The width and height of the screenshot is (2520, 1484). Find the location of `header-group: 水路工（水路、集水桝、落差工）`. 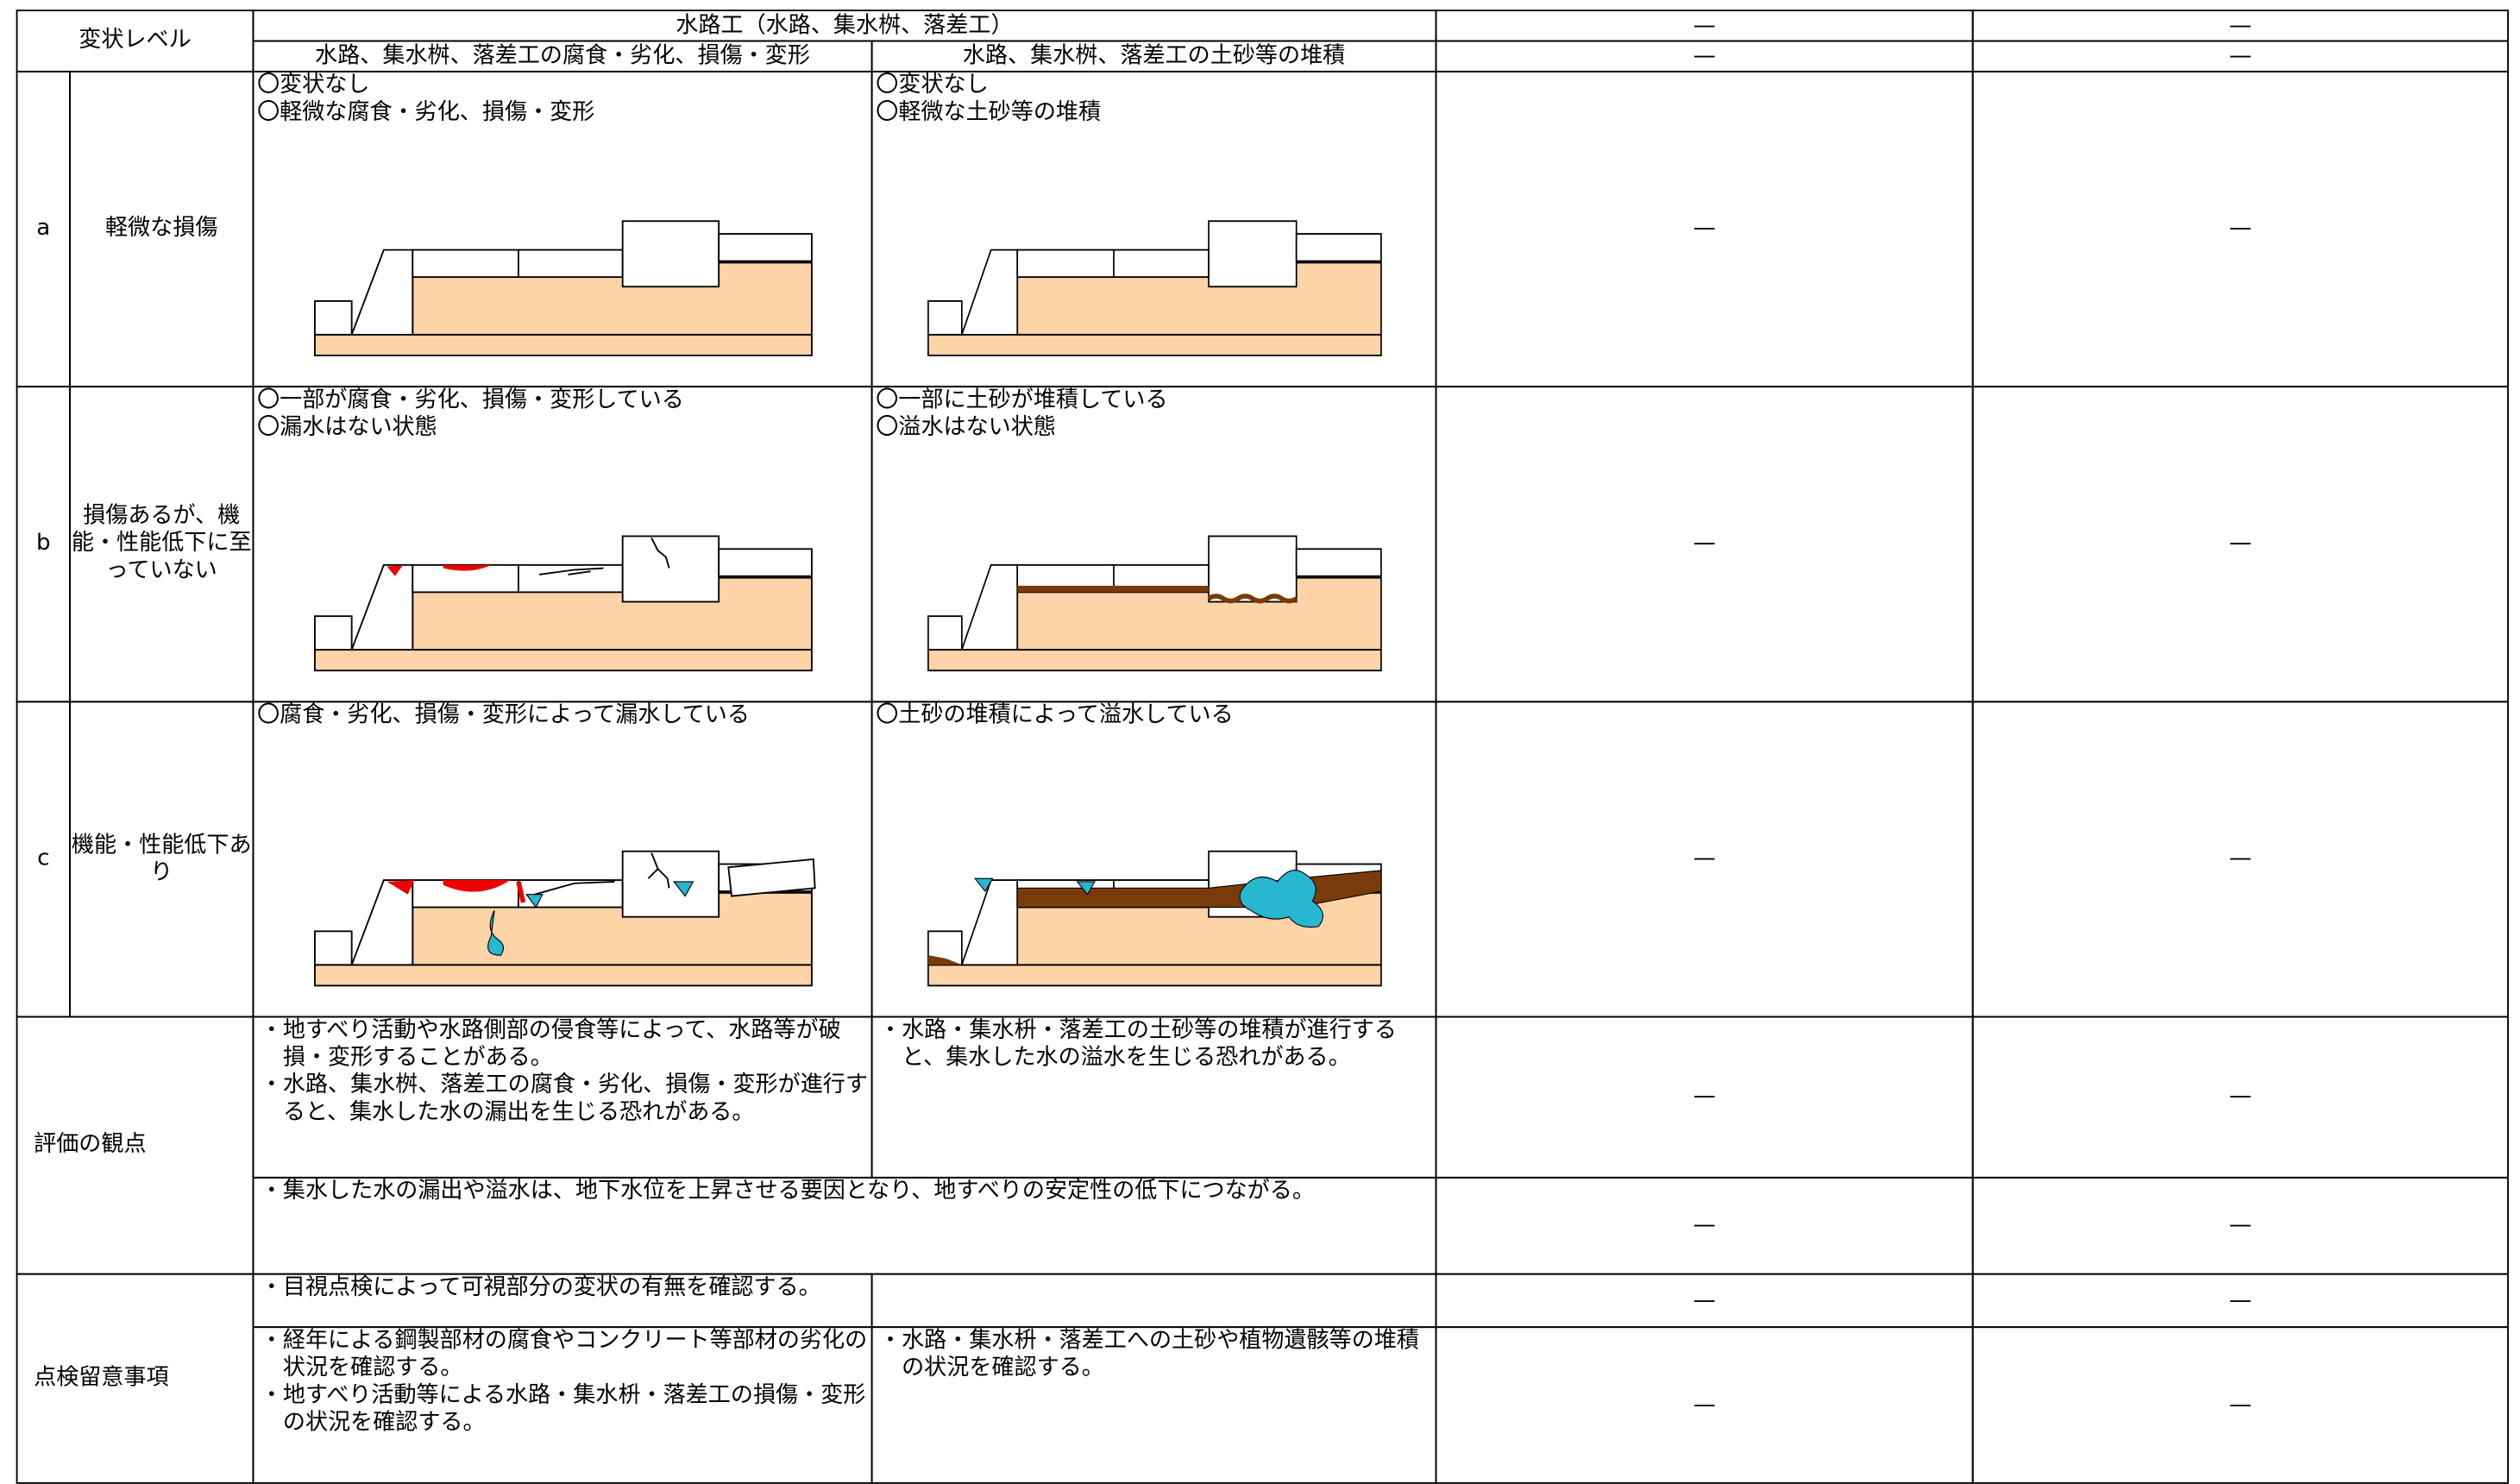

header-group: 水路工（水路、集水桝、落差工） is located at coordinates (845, 24).